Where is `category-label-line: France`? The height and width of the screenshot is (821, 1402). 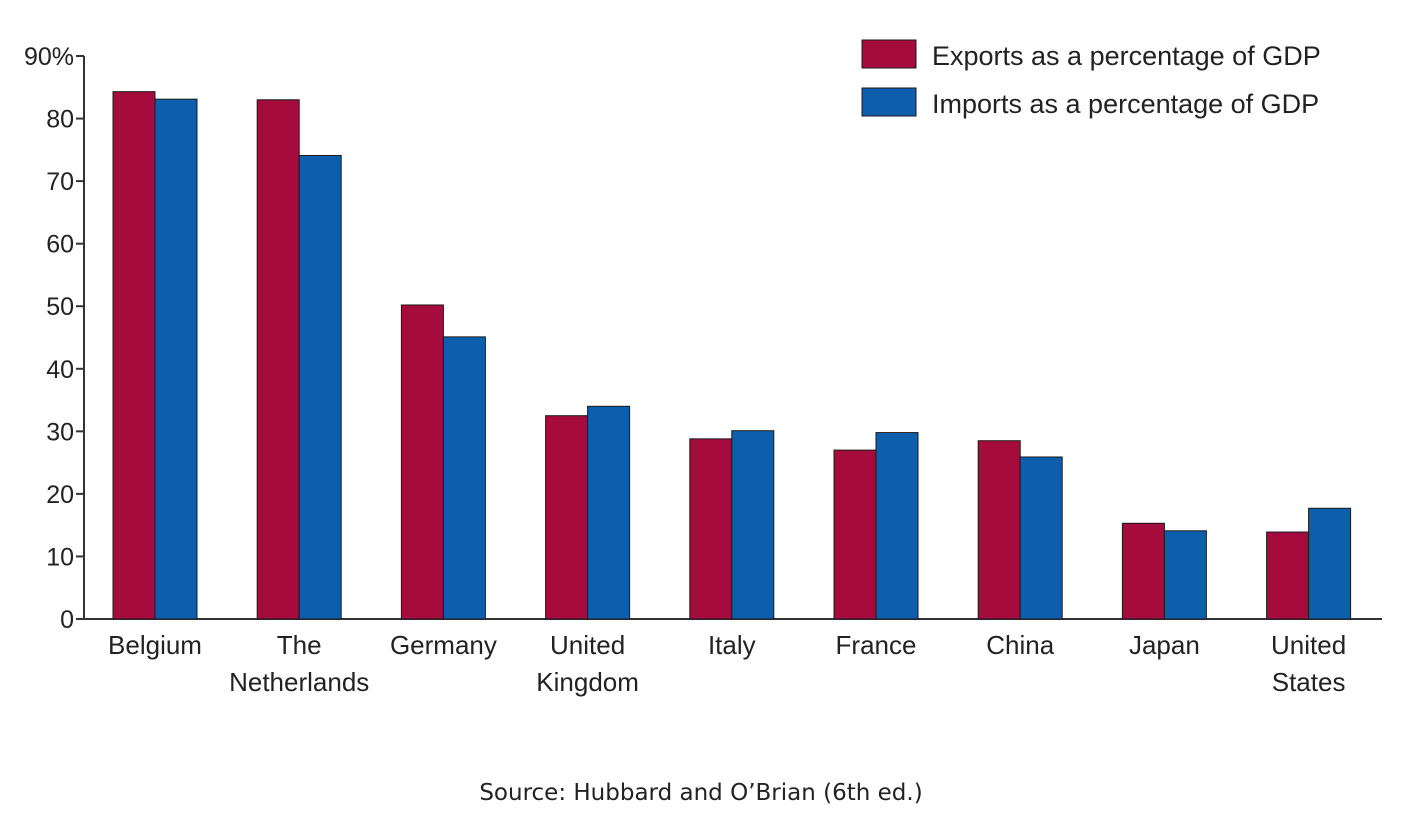 category-label-line: France is located at coordinates (876, 645).